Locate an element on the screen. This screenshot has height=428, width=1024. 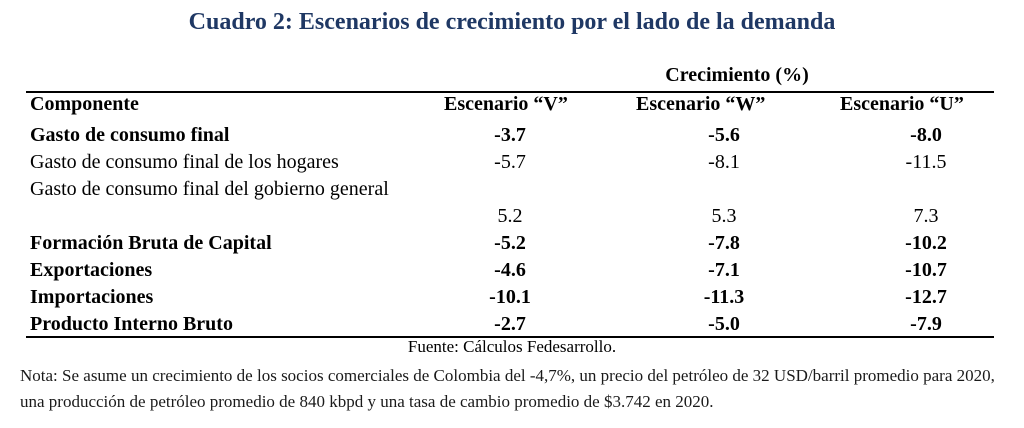
value-scenario-v: -2.7 is located at coordinates (510, 324).